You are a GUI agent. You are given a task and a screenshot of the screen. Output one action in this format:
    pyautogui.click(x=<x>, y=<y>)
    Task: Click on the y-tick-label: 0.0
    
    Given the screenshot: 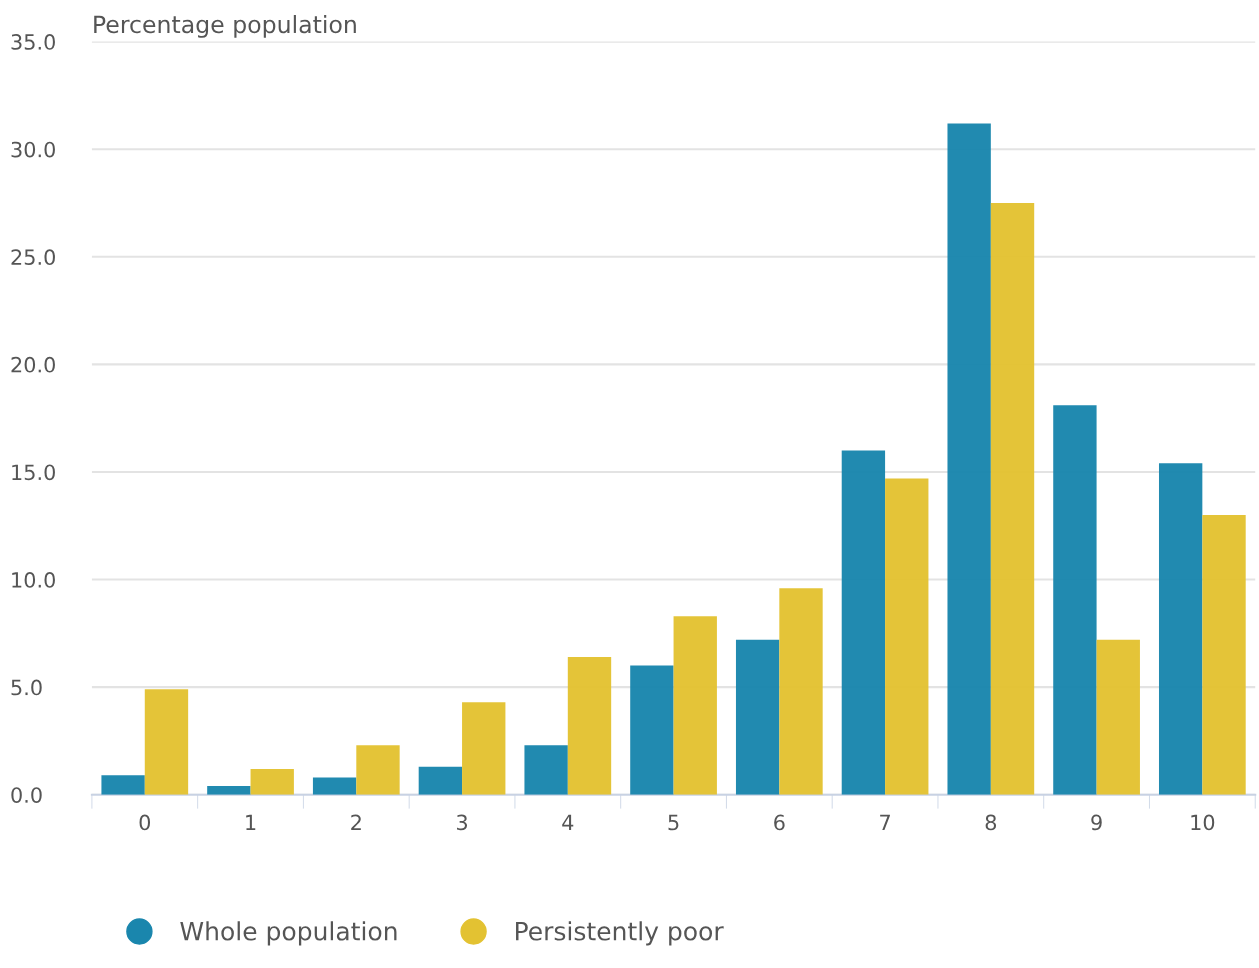 What is the action you would take?
    pyautogui.click(x=26, y=795)
    